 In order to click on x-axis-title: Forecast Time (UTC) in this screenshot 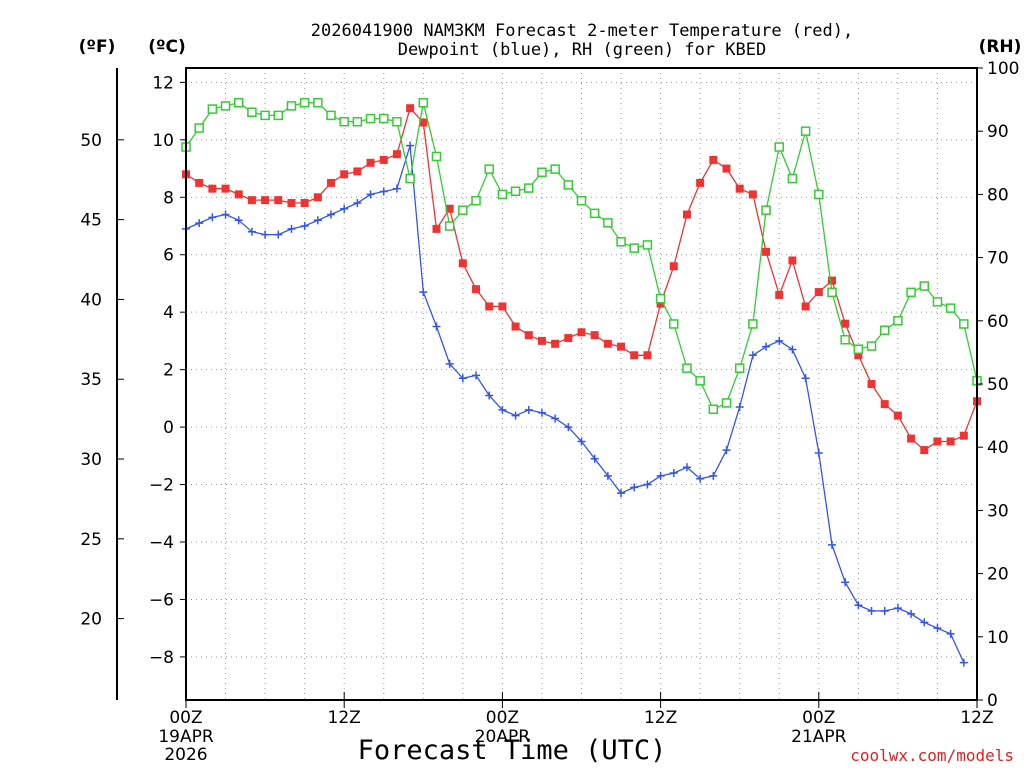, I will do `click(512, 750)`.